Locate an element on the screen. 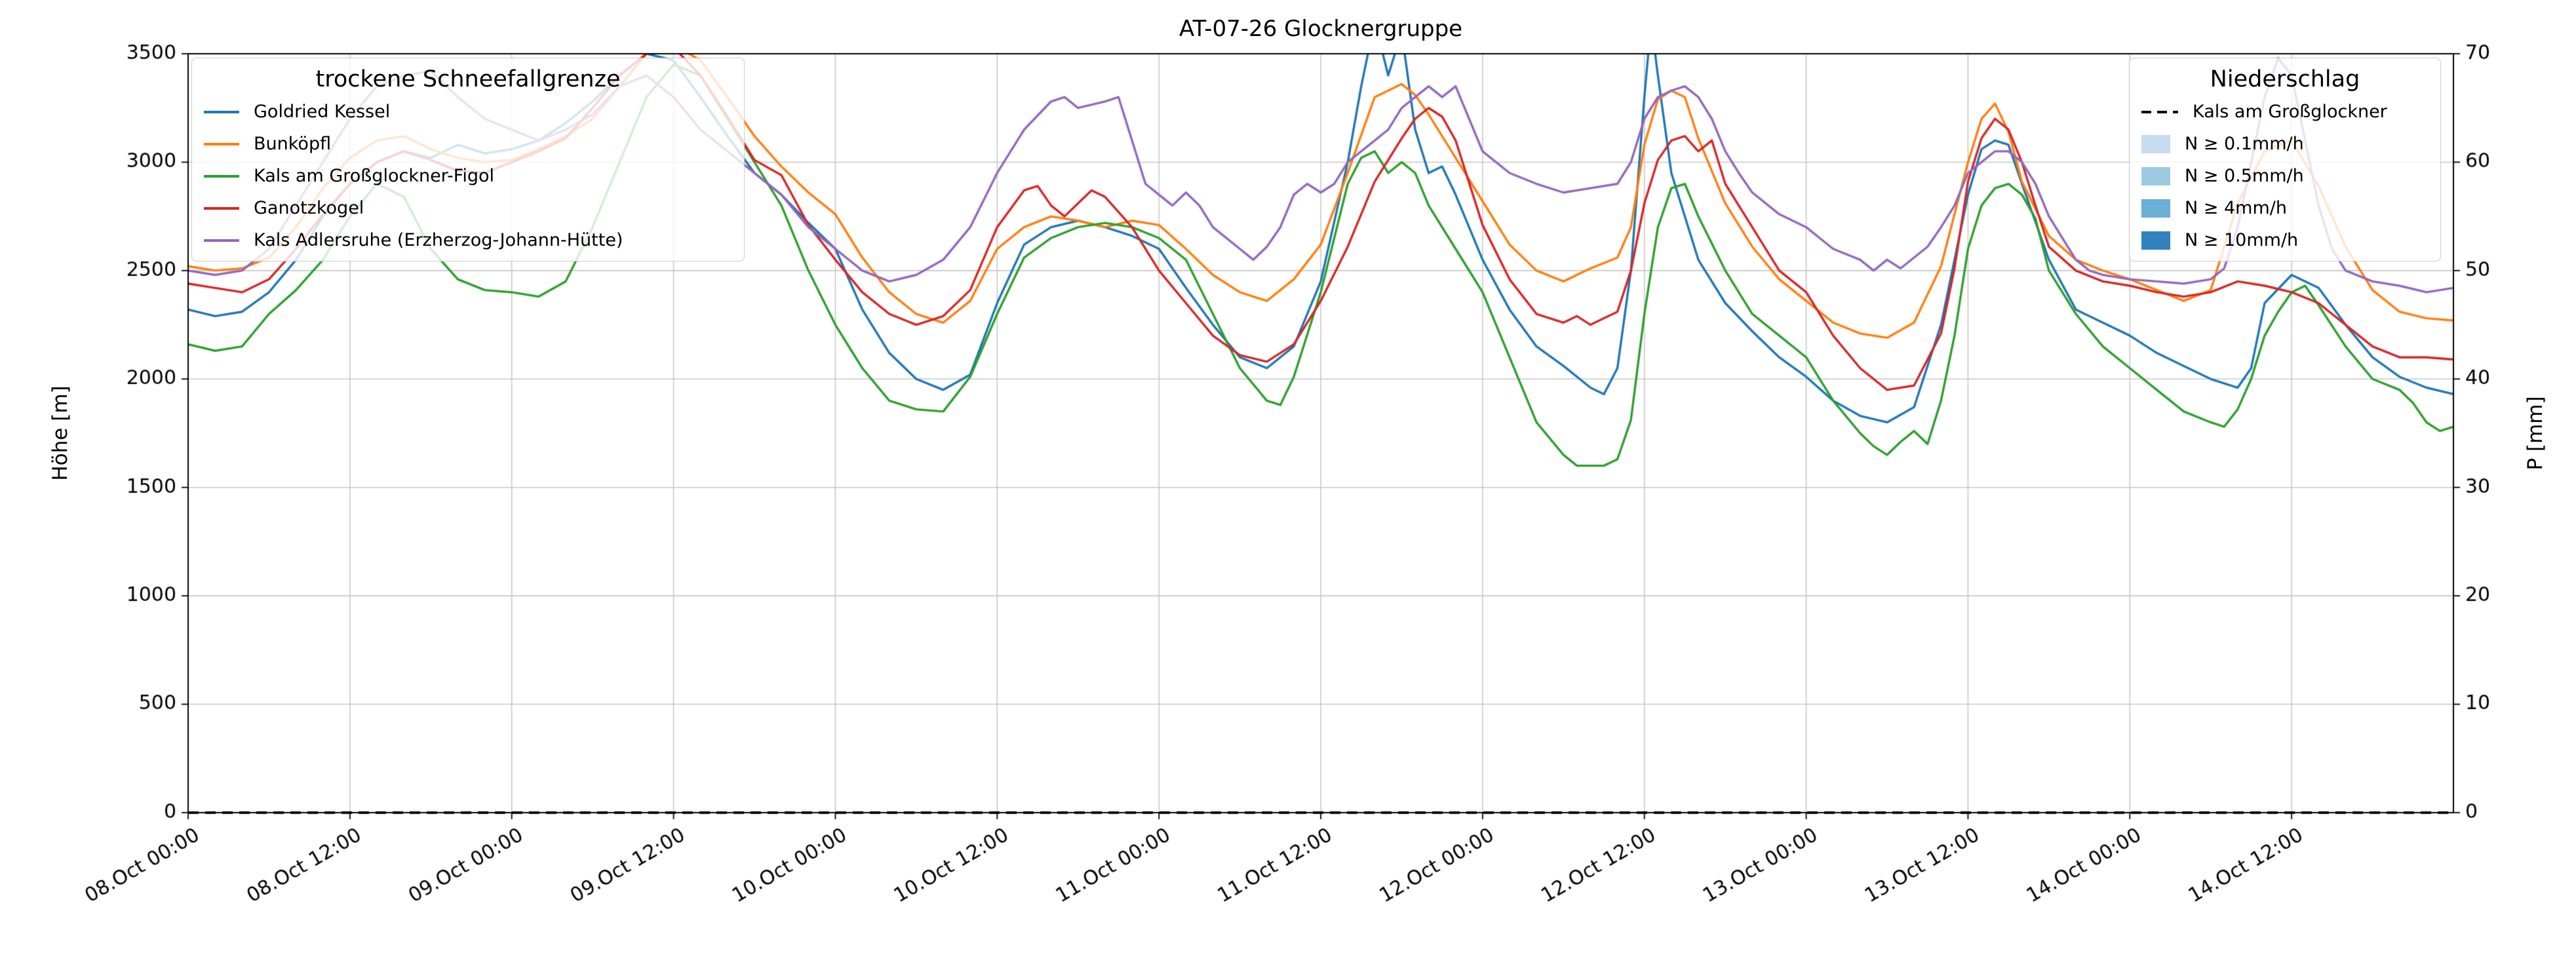 This screenshot has width=2576, height=966. legend-item: Kals am Großglockner-Figol is located at coordinates (468, 176).